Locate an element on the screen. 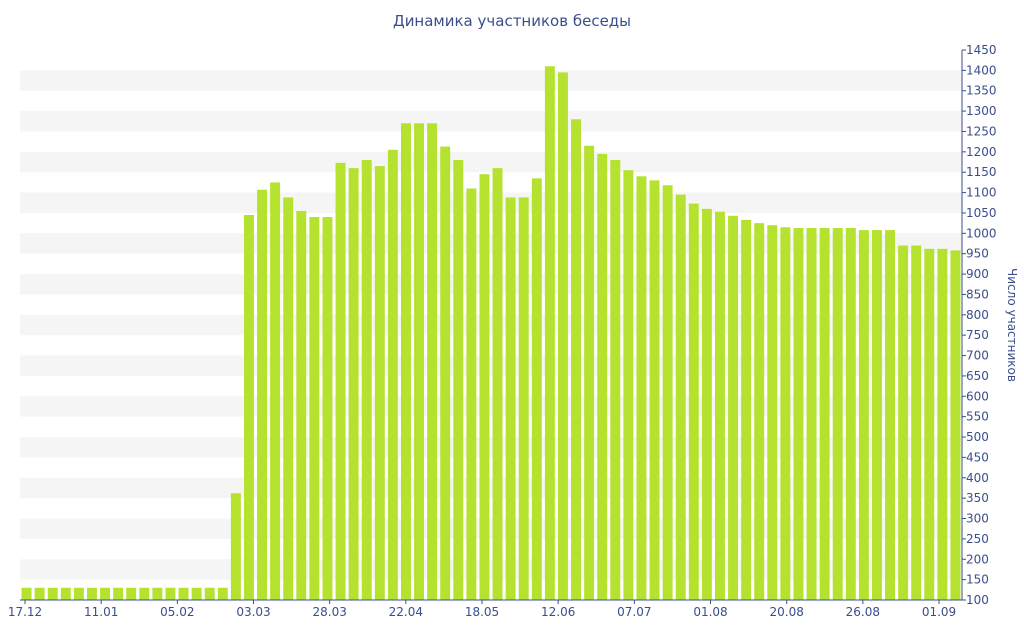 Image resolution: width=1024 pixels, height=640 pixels. y-tick-label: 400 is located at coordinates (977, 478).